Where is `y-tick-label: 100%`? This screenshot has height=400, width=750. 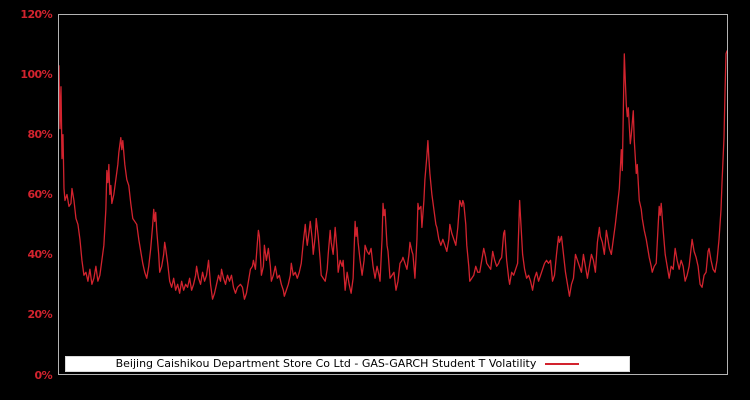
y-tick-label: 100% is located at coordinates (36, 74).